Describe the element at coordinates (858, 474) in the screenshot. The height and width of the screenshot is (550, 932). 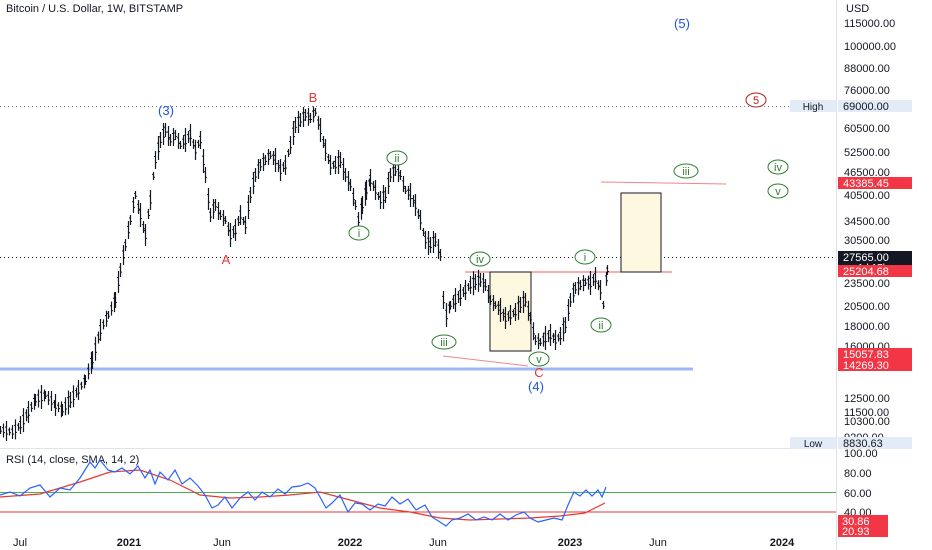
I see `rsi-tick-label: 80.00` at that location.